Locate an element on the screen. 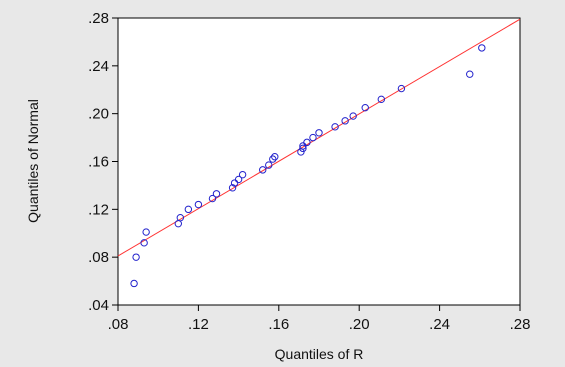 The width and height of the screenshot is (565, 367). x-tick-label: .16 is located at coordinates (278, 324).